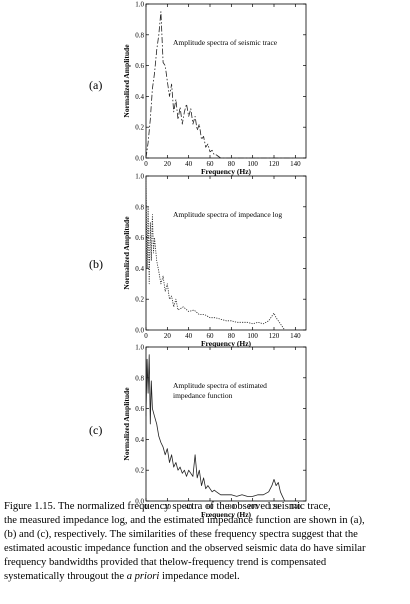 This screenshot has height=604, width=410. Describe the element at coordinates (211, 164) in the screenshot. I see `x-tick-label-a-3: 60` at that location.